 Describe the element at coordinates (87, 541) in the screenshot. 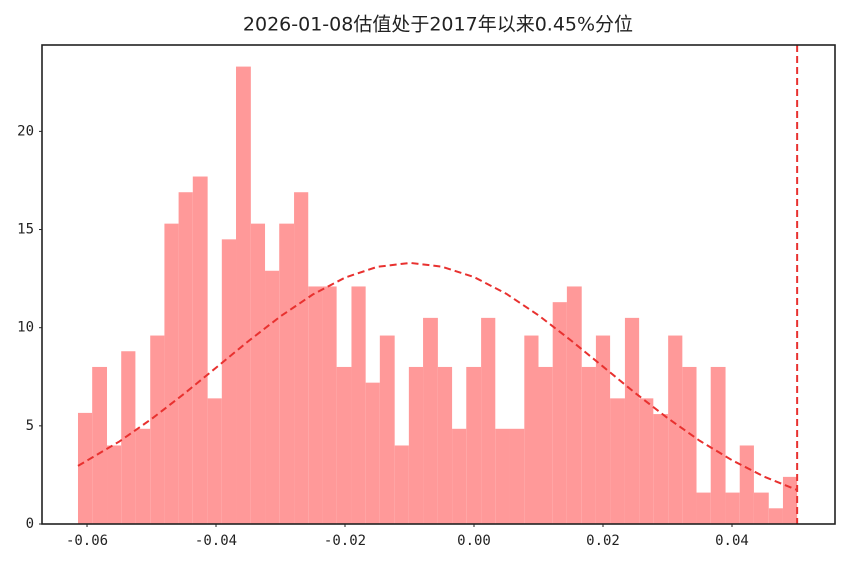

I see `x-tick-label: -0.06` at that location.